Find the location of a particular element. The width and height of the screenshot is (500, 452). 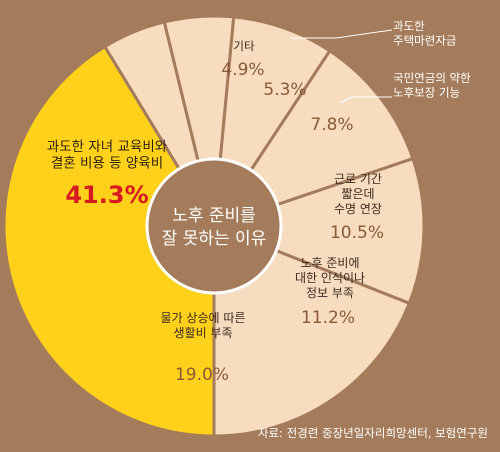

slice-value-0: 41.3% is located at coordinates (106, 195).